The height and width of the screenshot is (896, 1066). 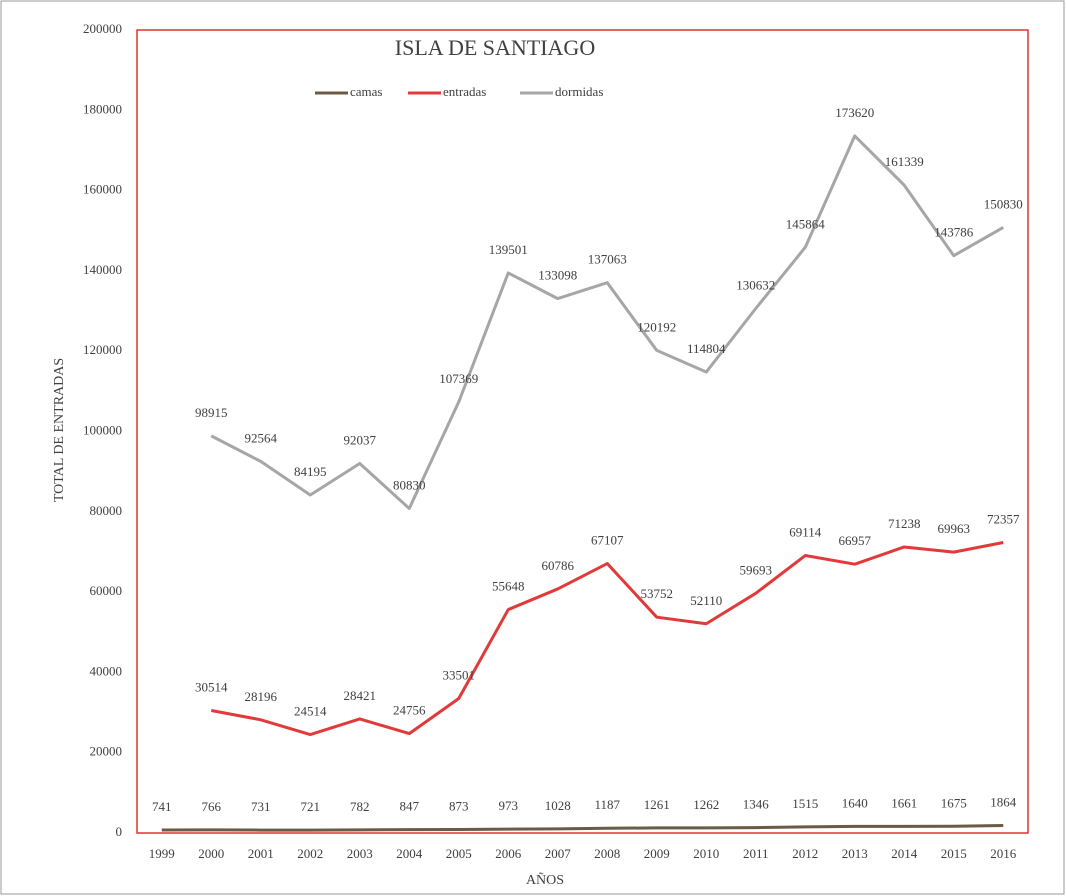 I want to click on x-tick-label: 2009, so click(x=657, y=853).